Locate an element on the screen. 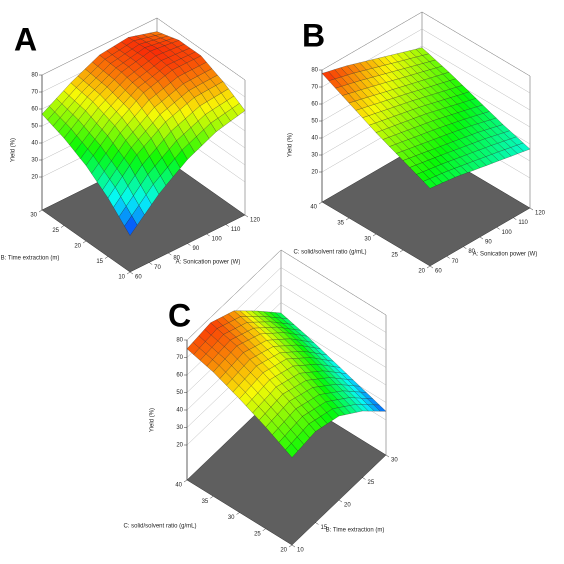  y-tick-label: 15 is located at coordinates (99, 262).